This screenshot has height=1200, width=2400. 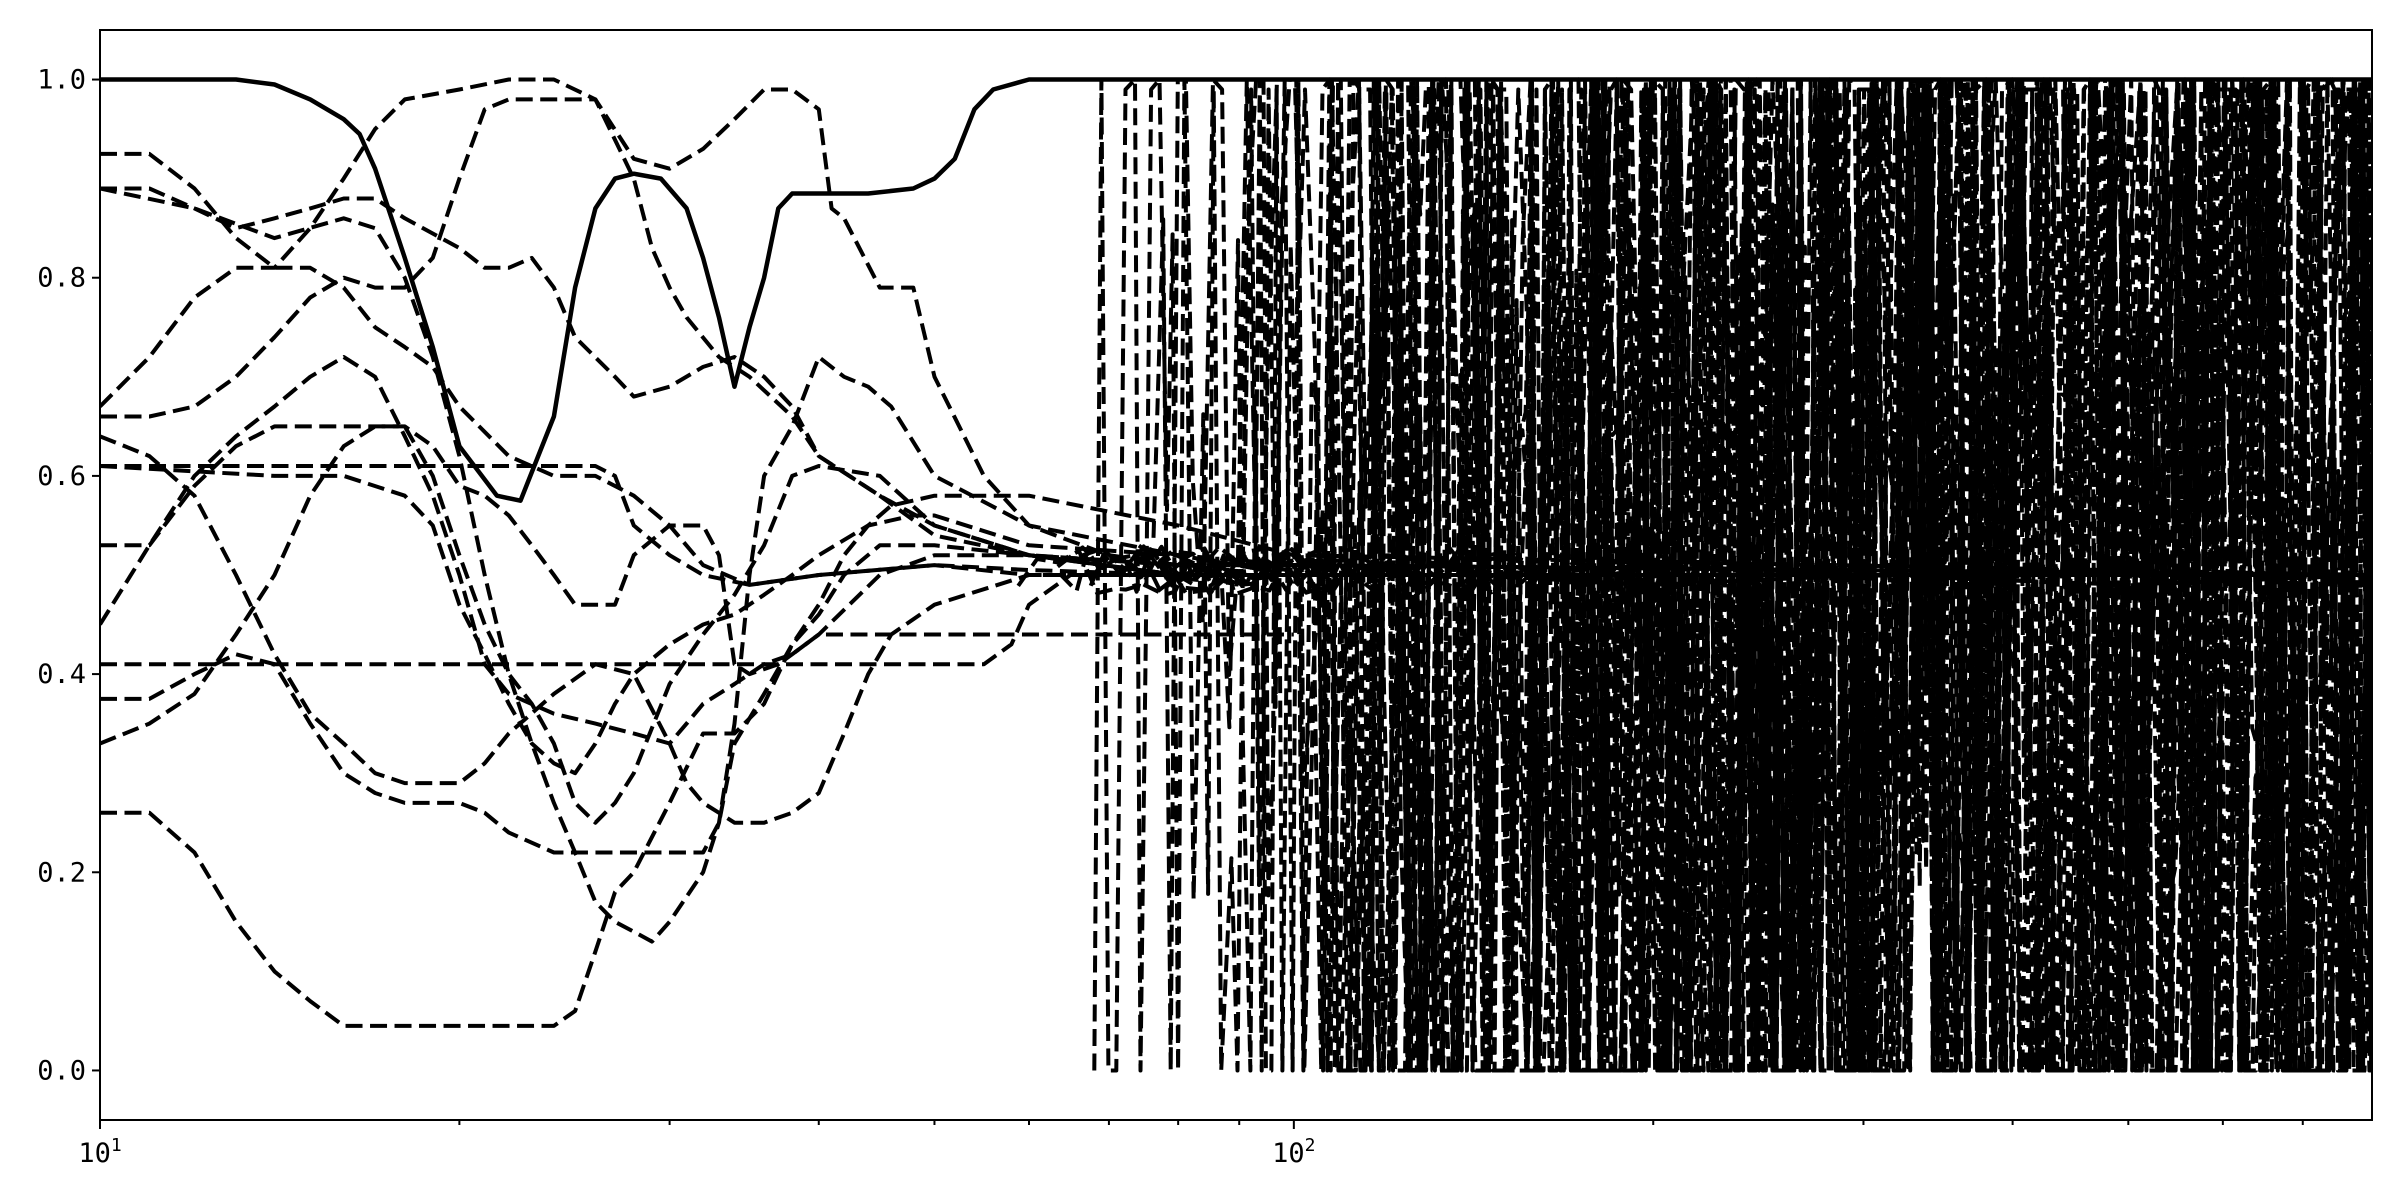 I want to click on y-tick-label: 0.2, so click(x=61, y=872).